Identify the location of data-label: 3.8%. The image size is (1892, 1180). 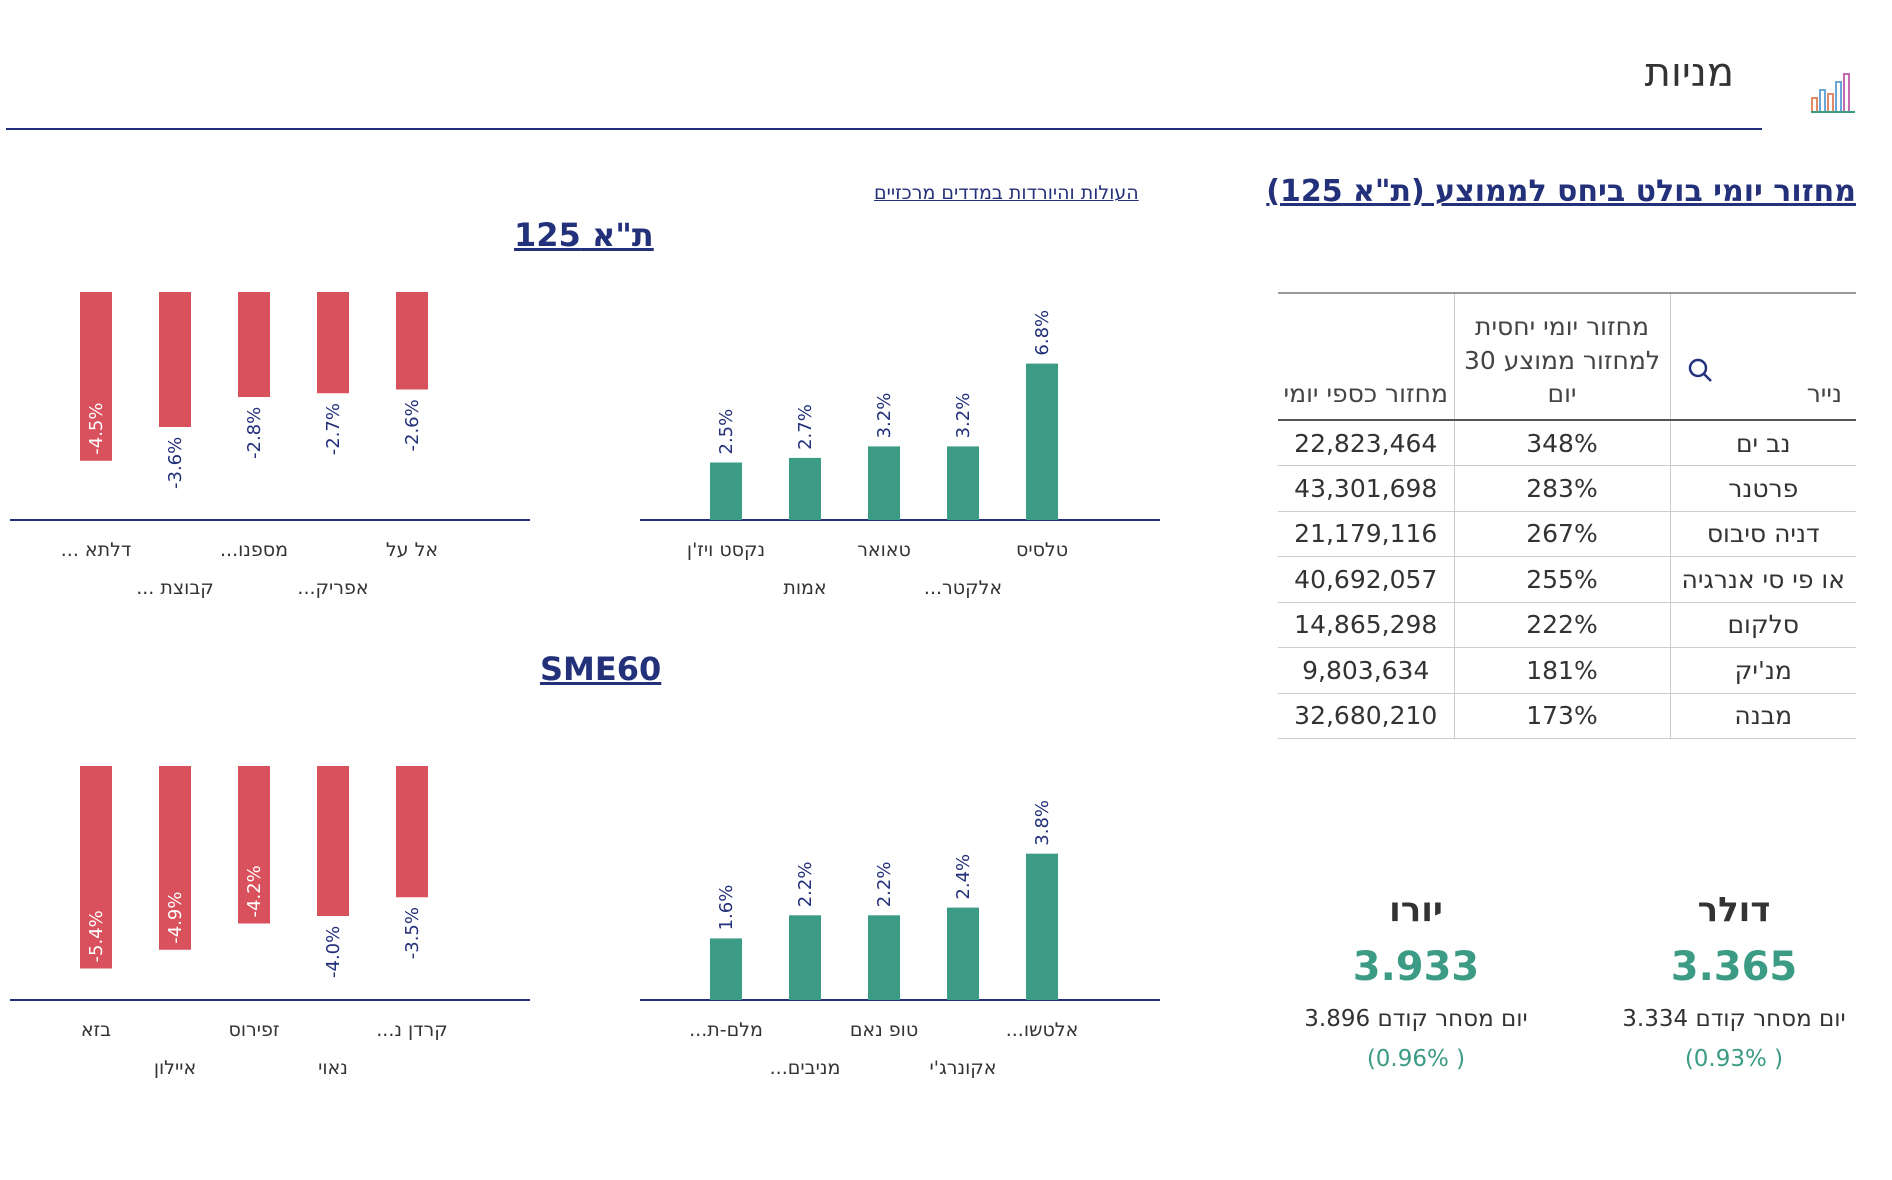
(1042, 823).